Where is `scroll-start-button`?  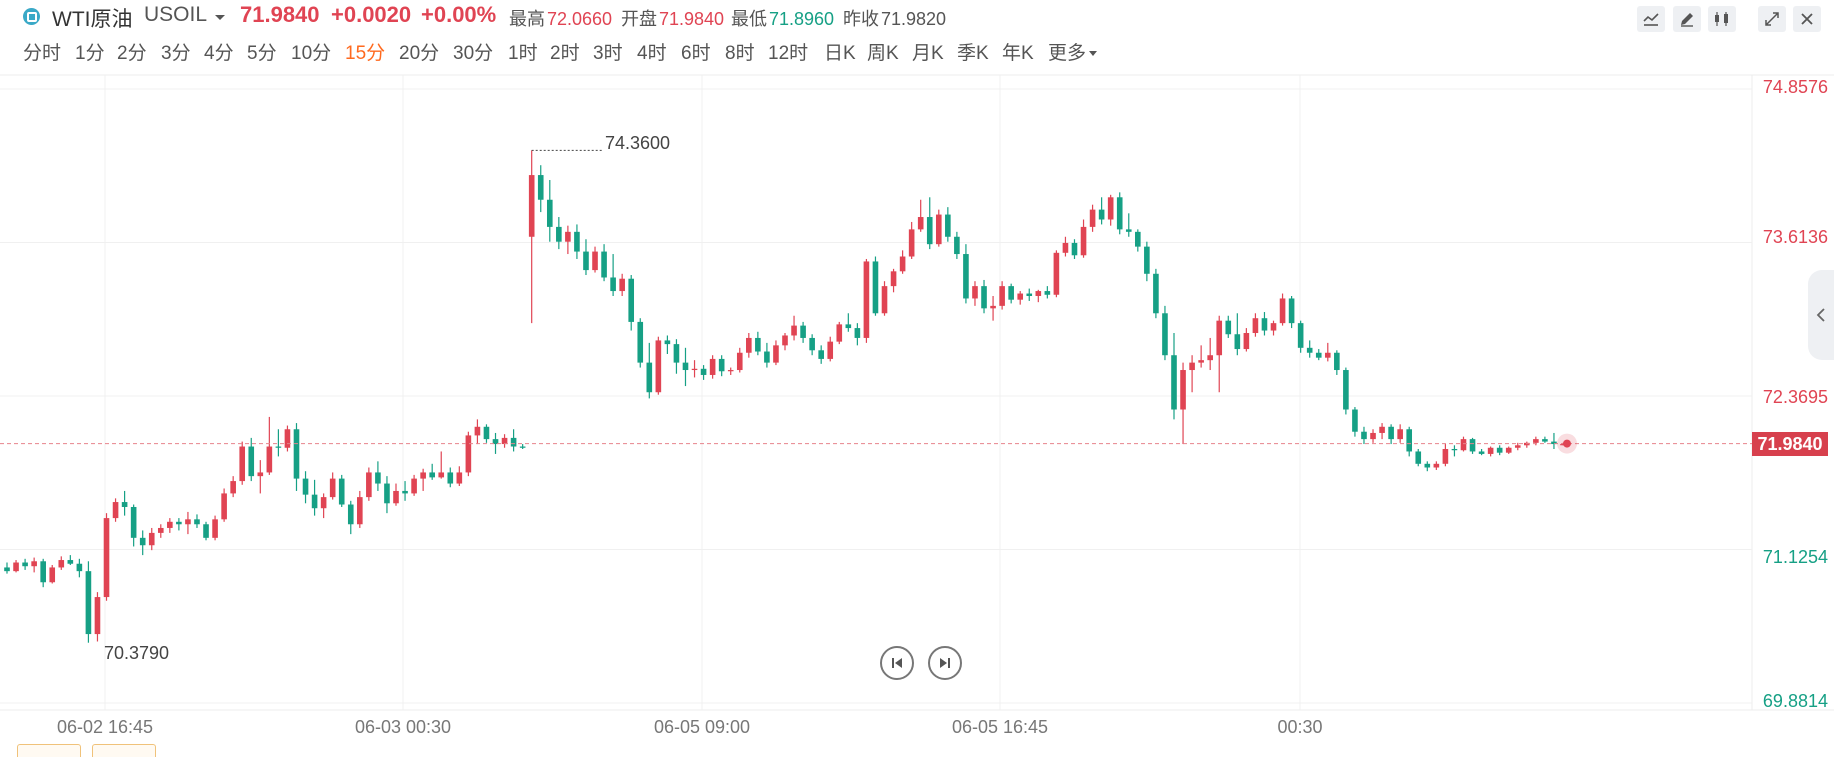 scroll-start-button is located at coordinates (897, 663).